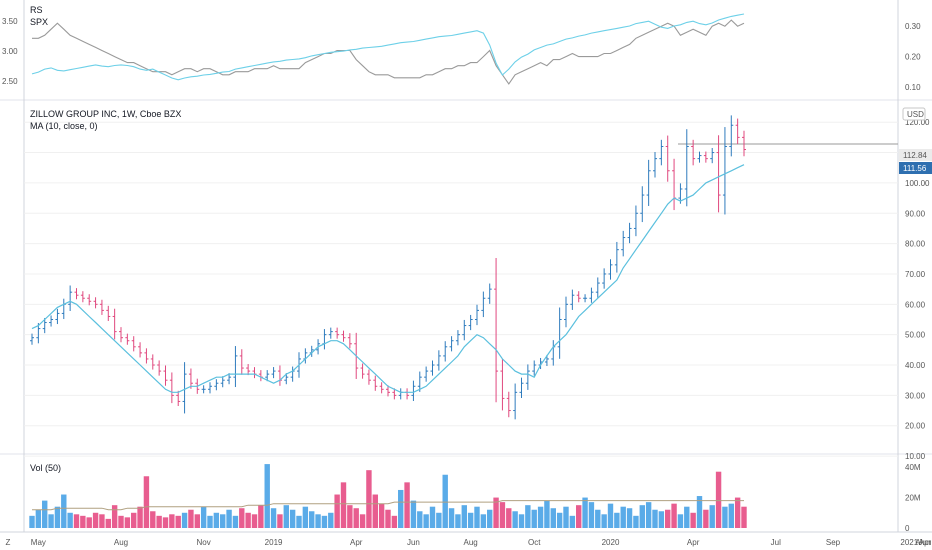 Image resolution: width=932 pixels, height=550 pixels. What do you see at coordinates (38, 542) in the screenshot?
I see `time-tick-label: May` at bounding box center [38, 542].